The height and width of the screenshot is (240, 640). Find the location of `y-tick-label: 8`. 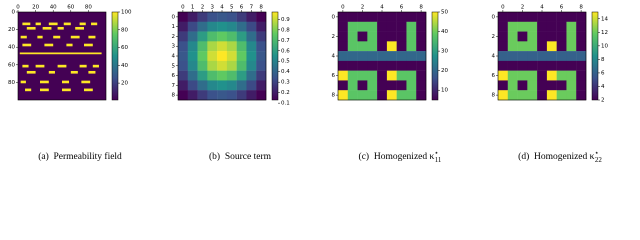

y-tick-label: 8 is located at coordinates (334, 96).